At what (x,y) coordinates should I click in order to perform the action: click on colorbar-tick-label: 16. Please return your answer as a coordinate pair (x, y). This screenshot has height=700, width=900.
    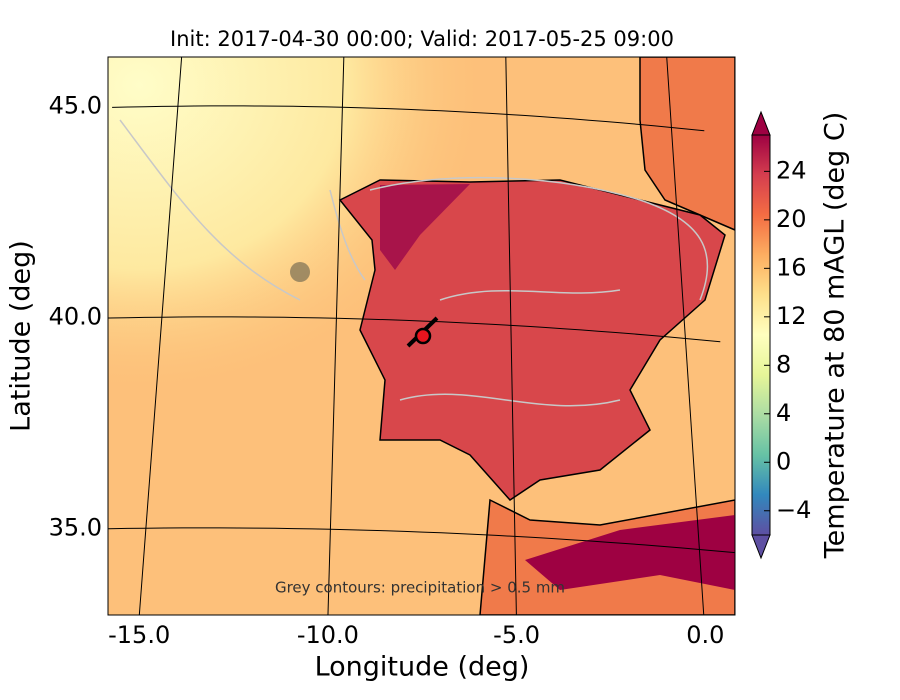
    Looking at the image, I should click on (791, 267).